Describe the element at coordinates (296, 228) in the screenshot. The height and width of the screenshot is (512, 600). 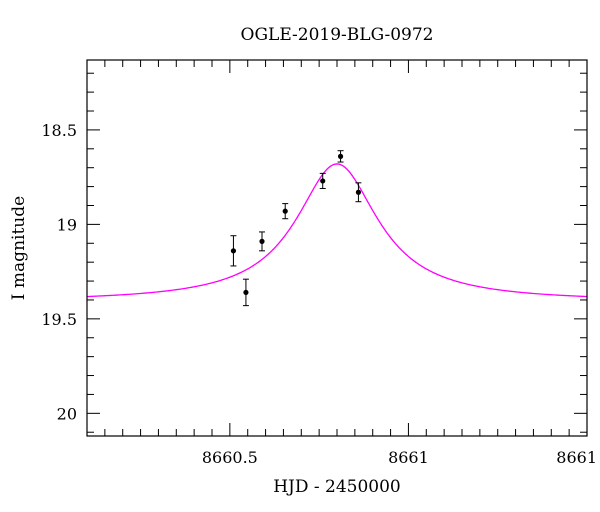
I see `data-points-layer` at that location.